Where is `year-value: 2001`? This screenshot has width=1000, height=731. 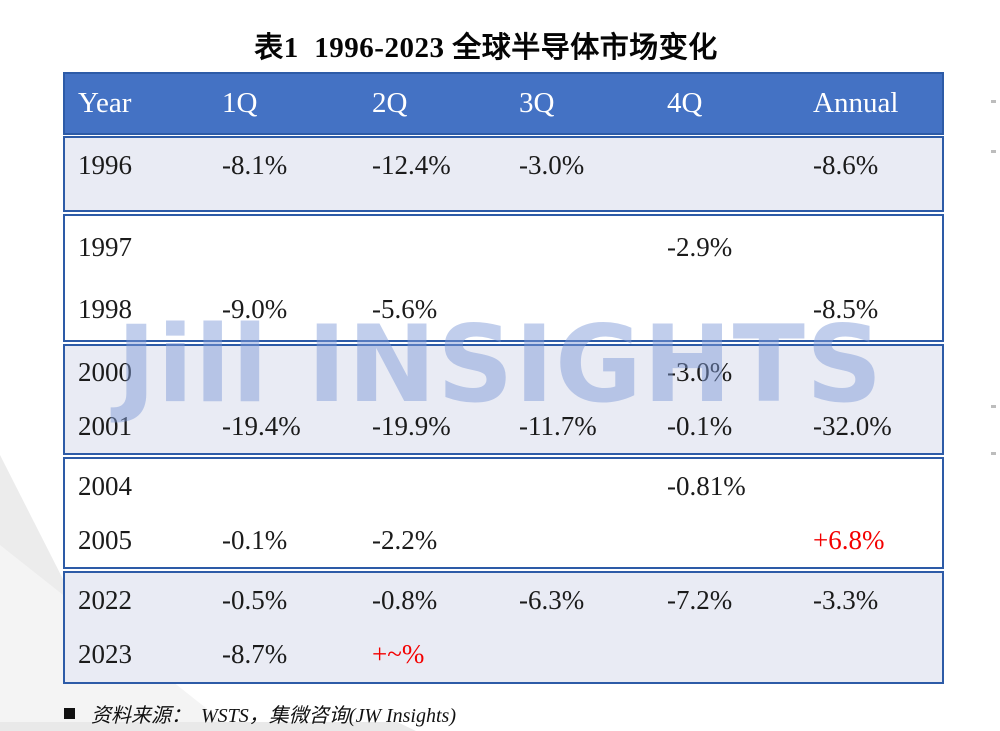 year-value: 2001 is located at coordinates (105, 425).